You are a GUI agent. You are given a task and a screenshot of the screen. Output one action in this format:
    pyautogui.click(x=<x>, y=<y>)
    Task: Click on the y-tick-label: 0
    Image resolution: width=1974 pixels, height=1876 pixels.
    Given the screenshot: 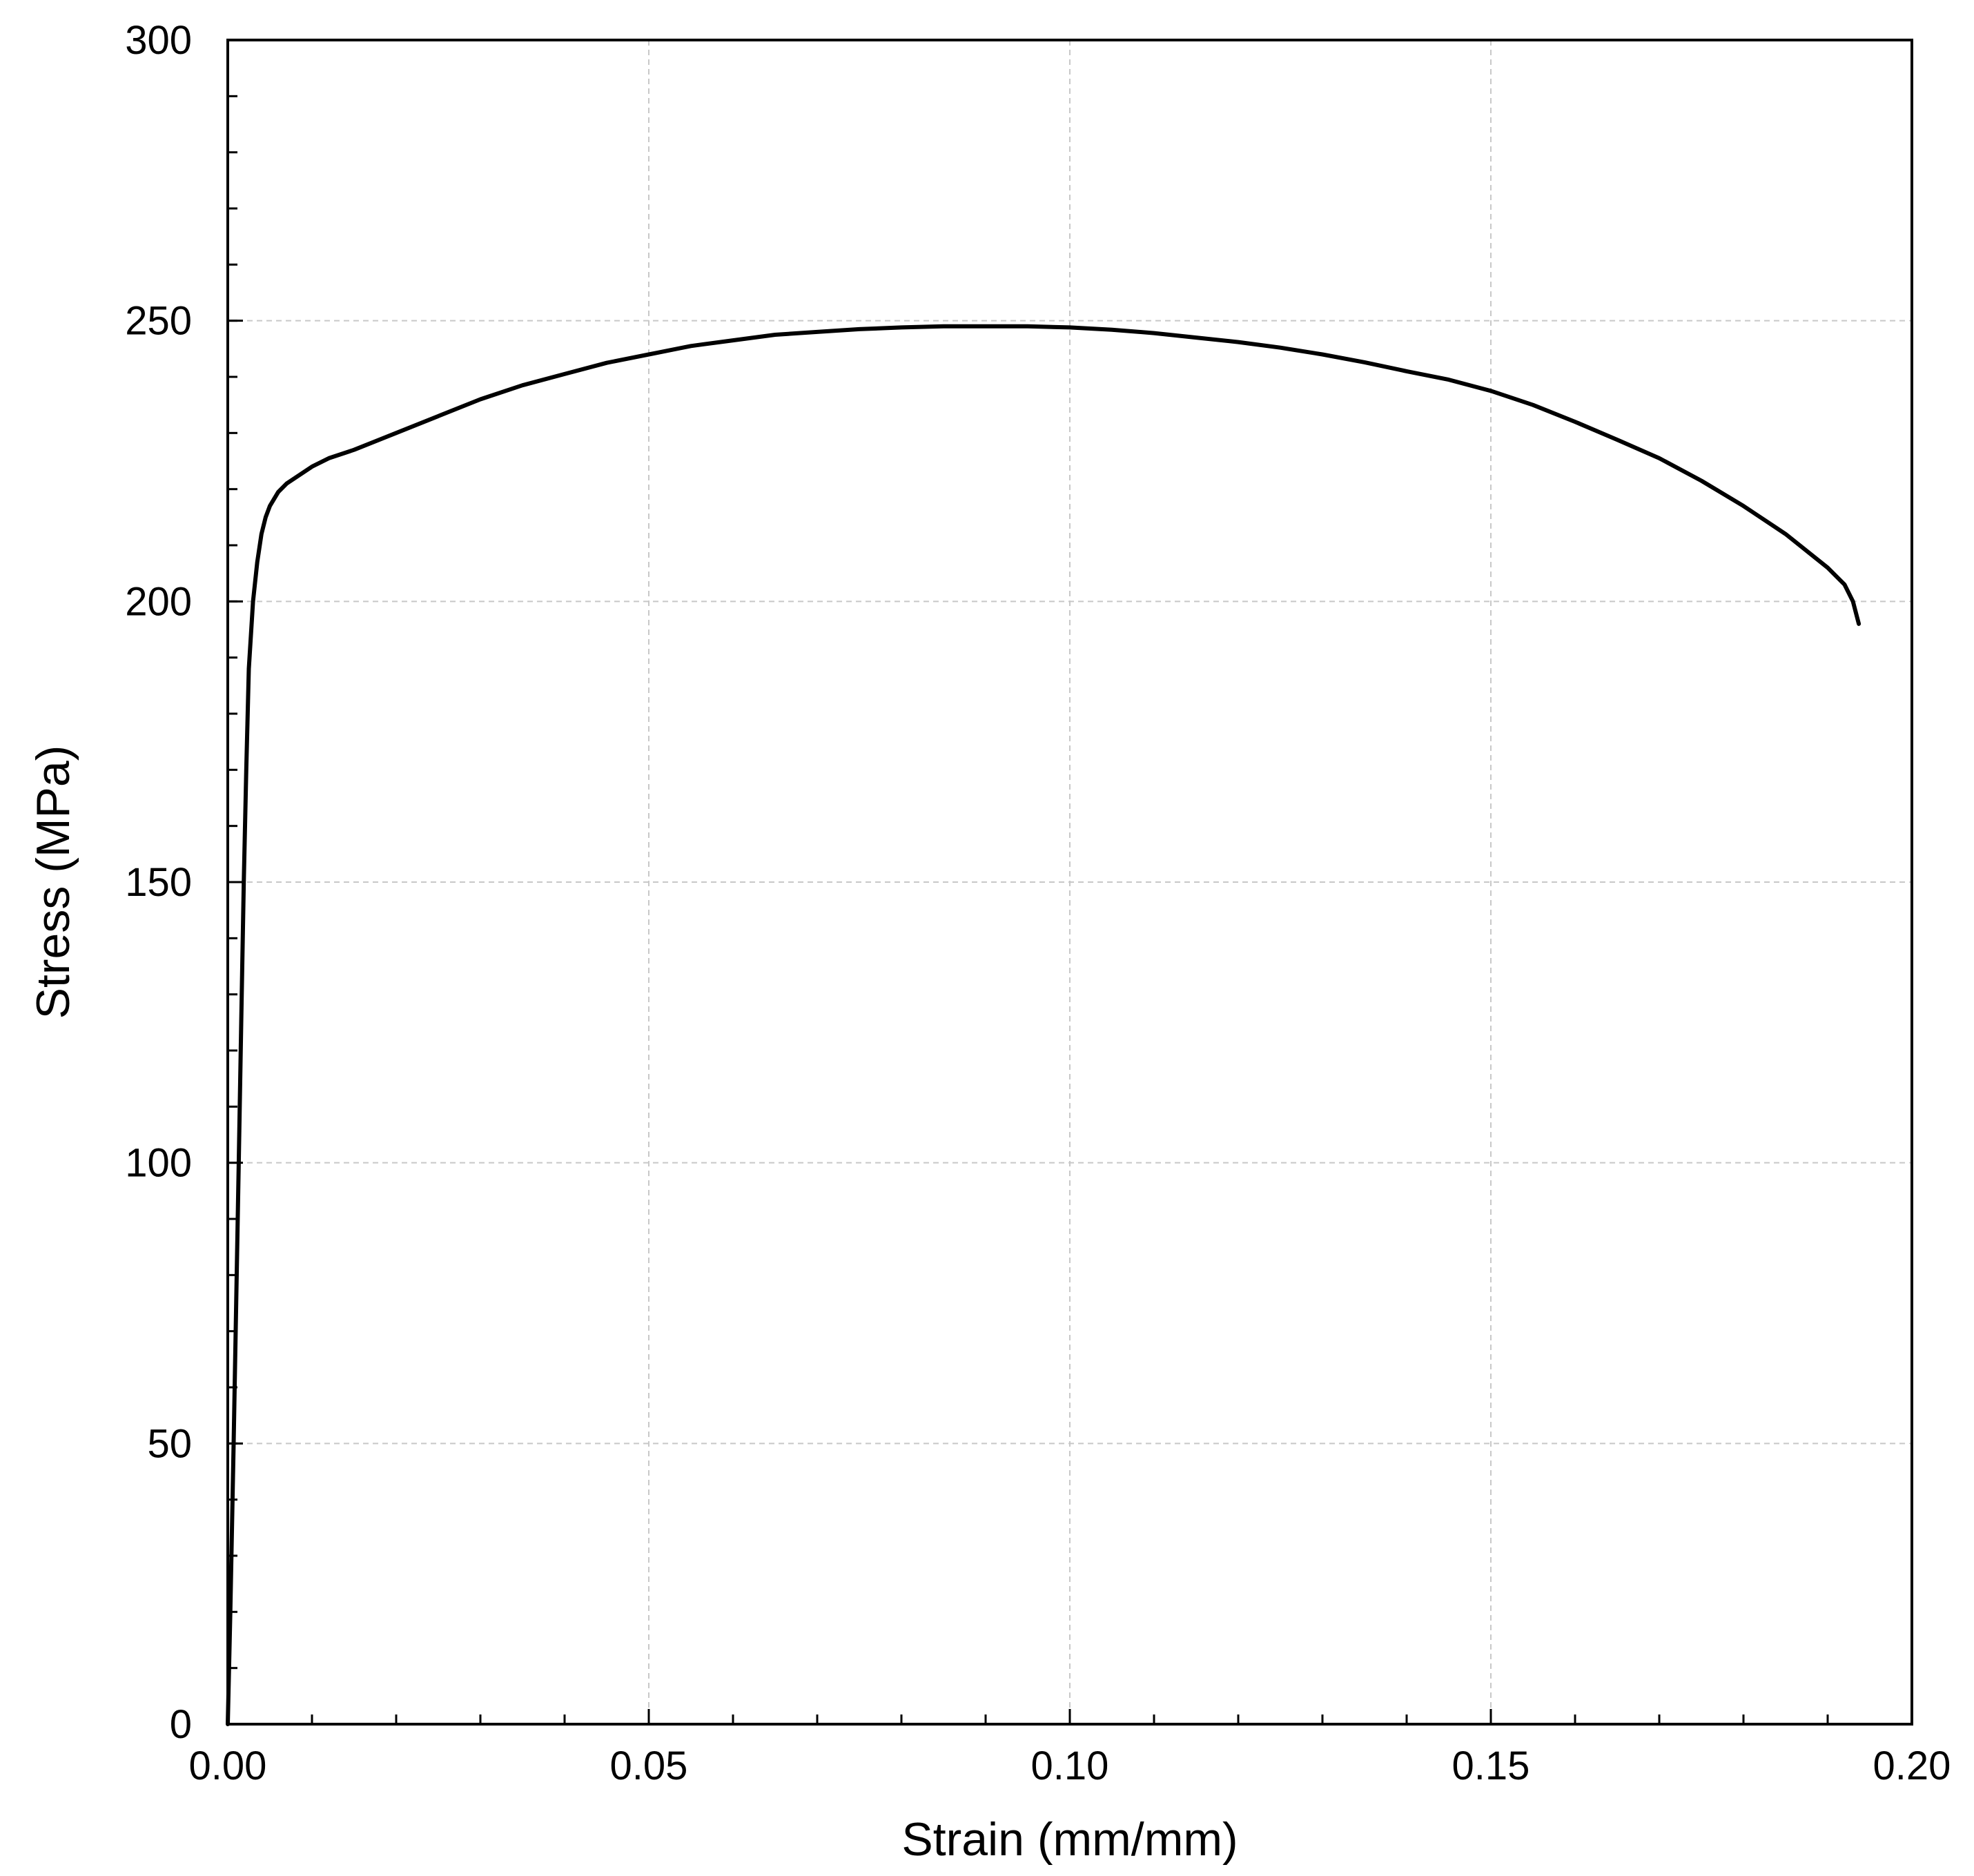 What is the action you would take?
    pyautogui.click(x=181, y=1724)
    